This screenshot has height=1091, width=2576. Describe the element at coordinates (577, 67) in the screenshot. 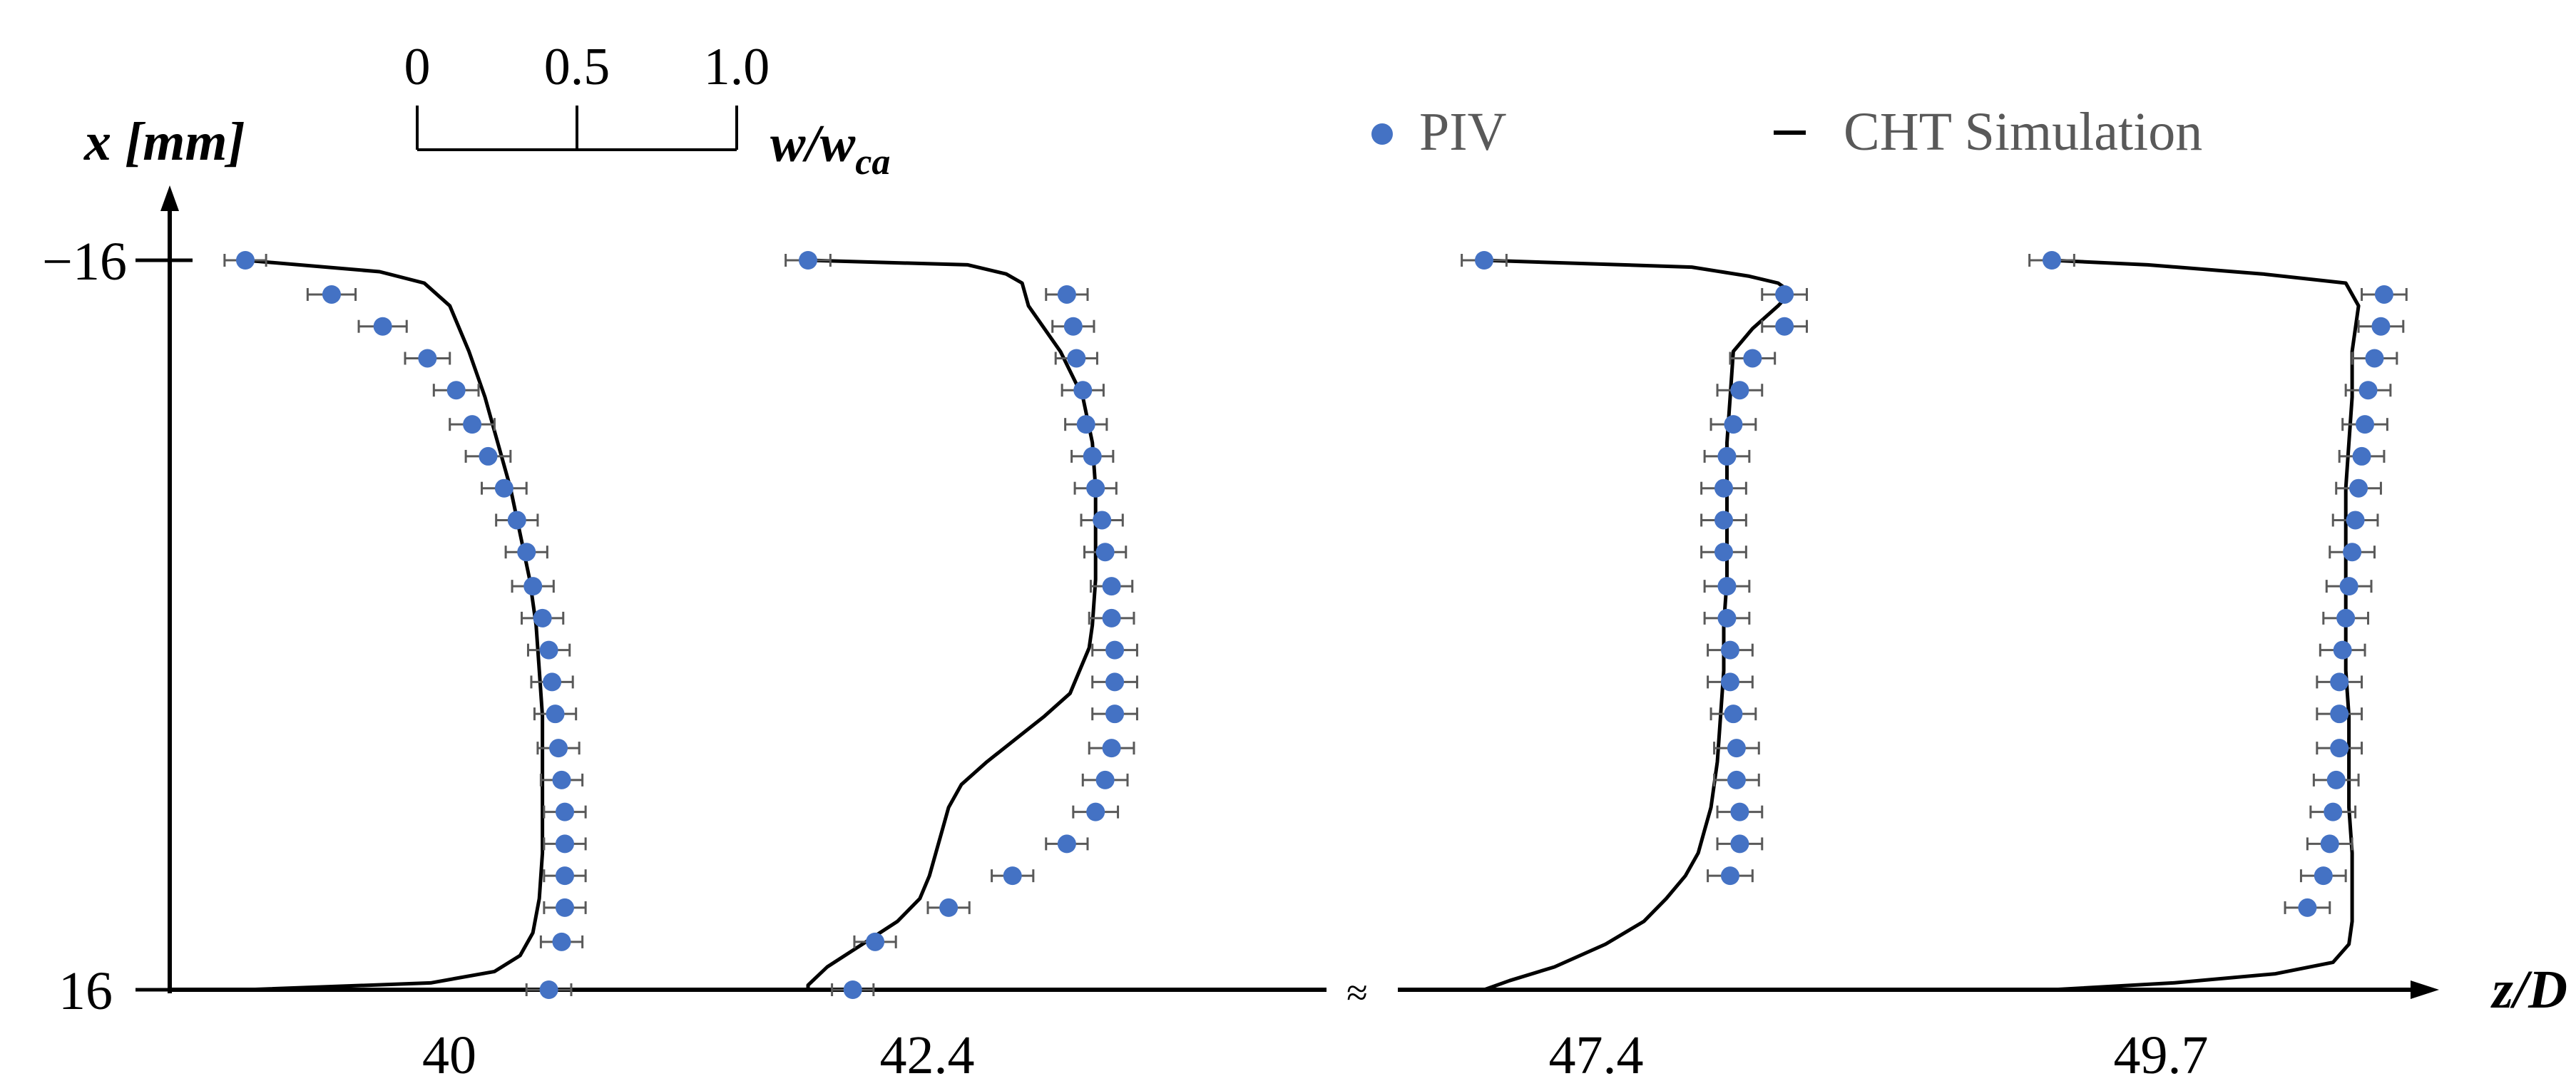

I see `scale-bar-tick-label: 0.5` at that location.